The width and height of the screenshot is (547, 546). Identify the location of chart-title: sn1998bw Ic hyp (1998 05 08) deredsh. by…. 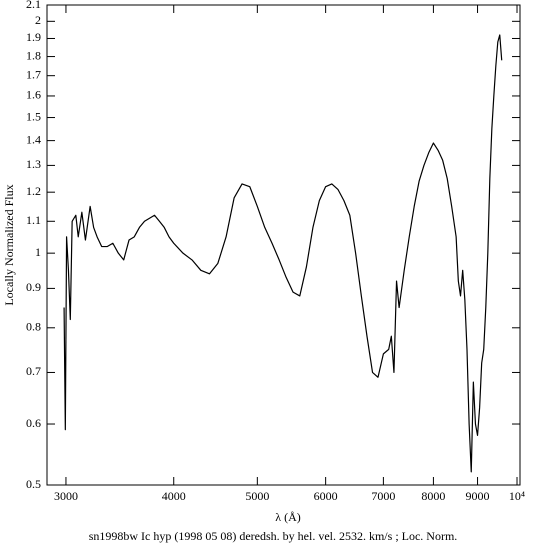
(273, 536).